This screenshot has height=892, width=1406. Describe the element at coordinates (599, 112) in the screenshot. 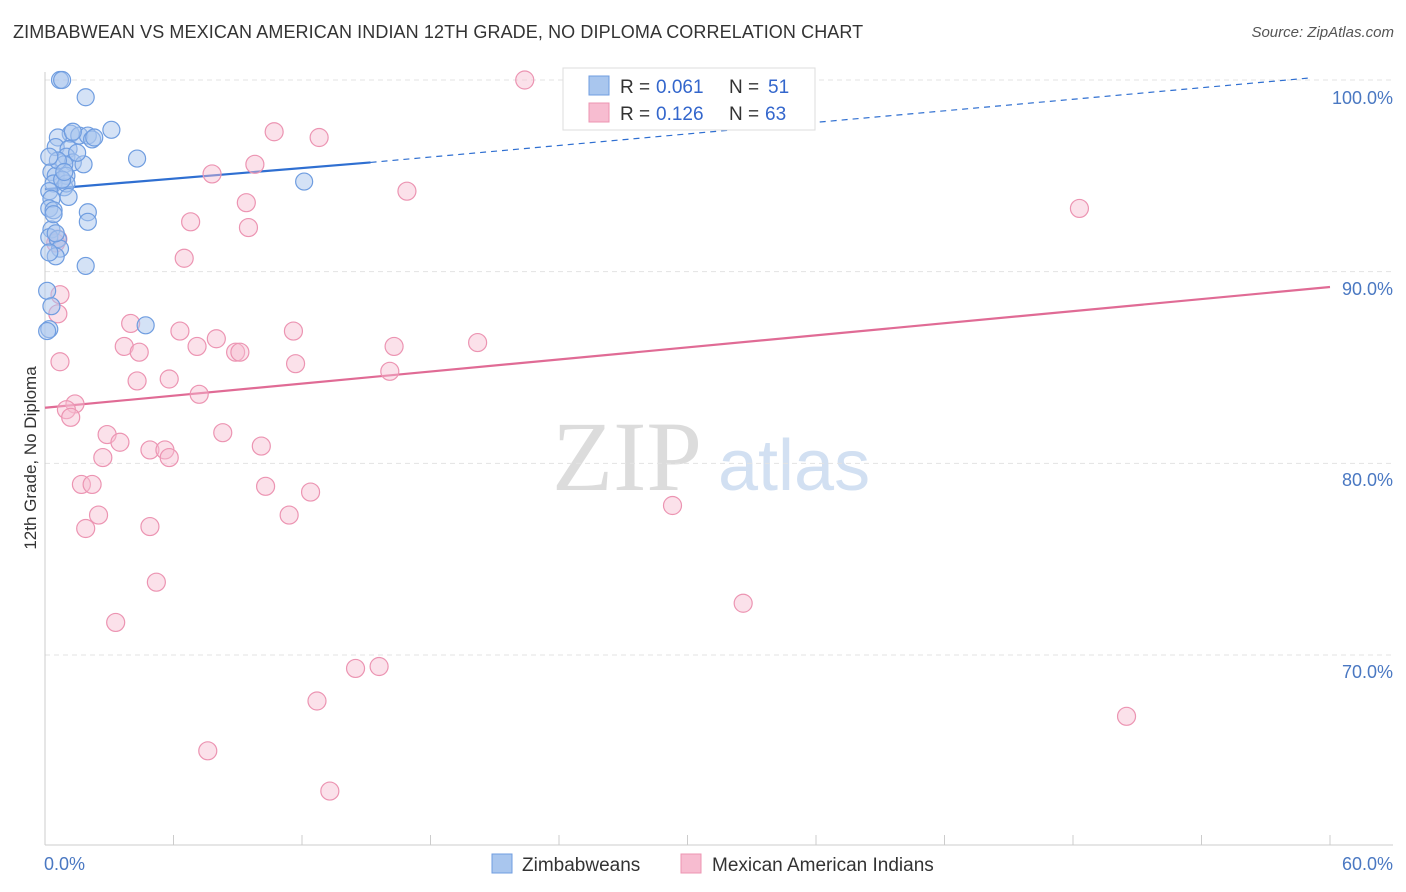

I see `legend-swatch-mexican-american-indians` at that location.